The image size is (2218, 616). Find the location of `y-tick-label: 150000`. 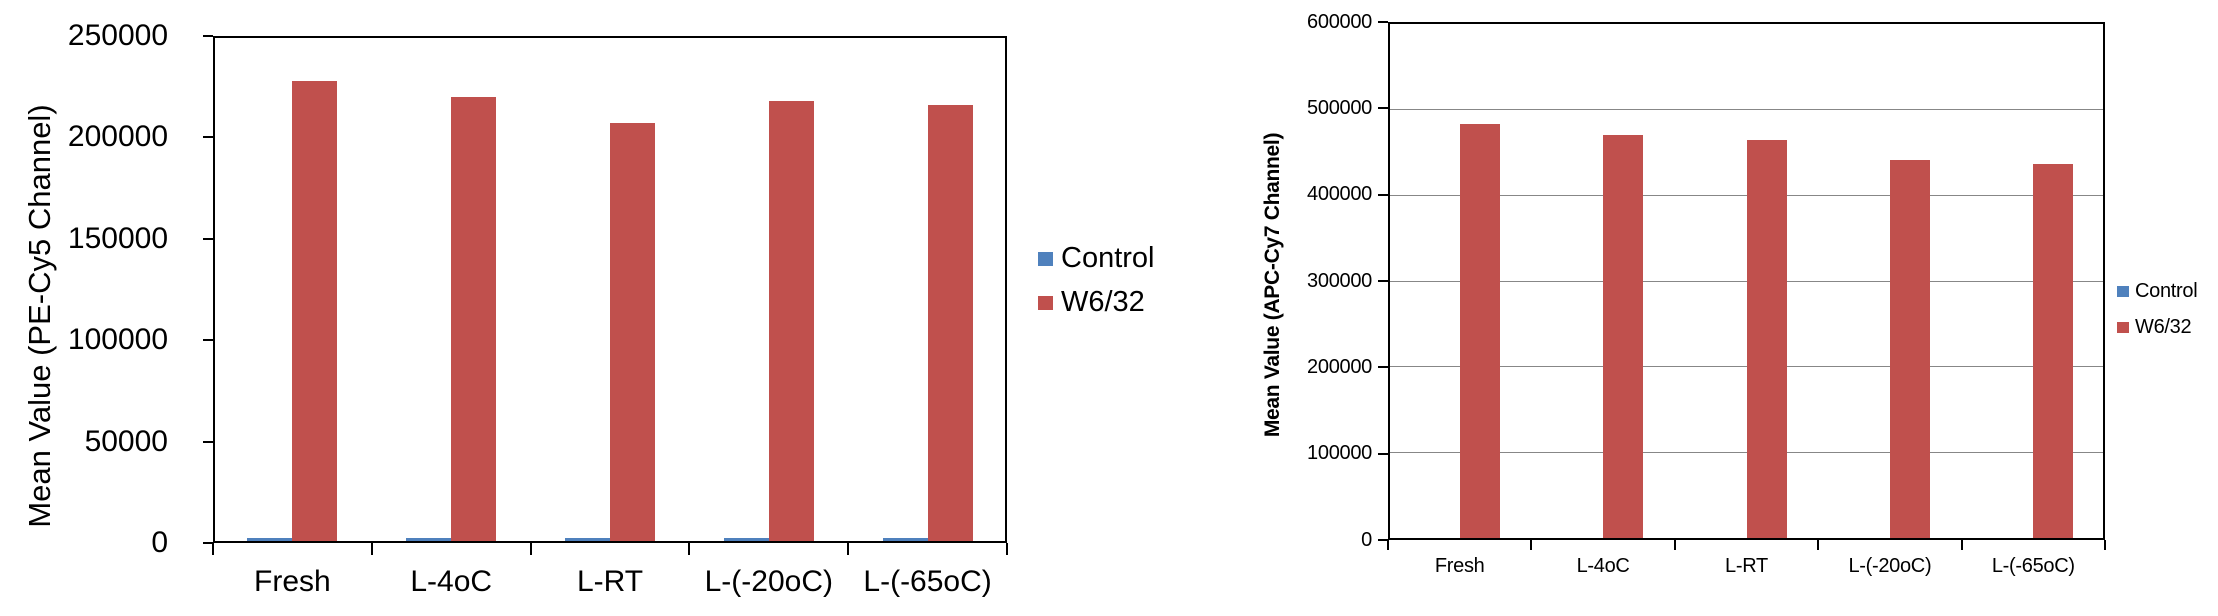

y-tick-label: 150000 is located at coordinates (117, 238).